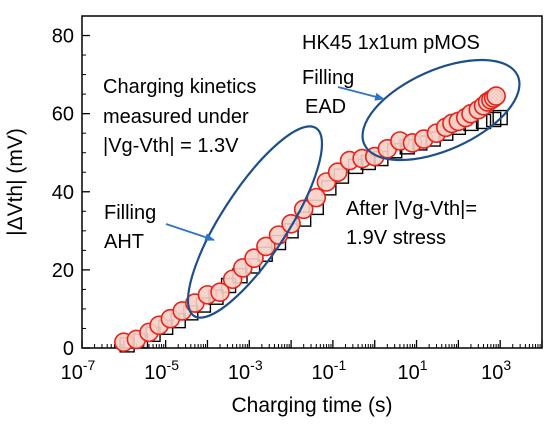  I want to click on aht-arrow, so click(190, 232).